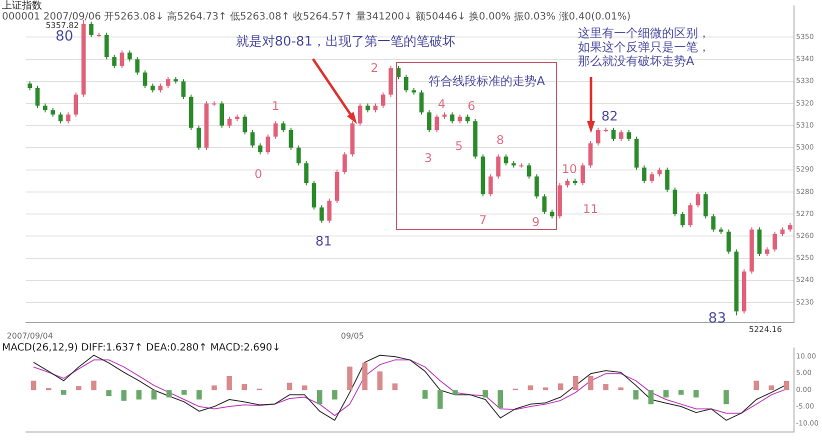 This screenshot has height=440, width=822. What do you see at coordinates (717, 318) in the screenshot?
I see `annotation: 83` at bounding box center [717, 318].